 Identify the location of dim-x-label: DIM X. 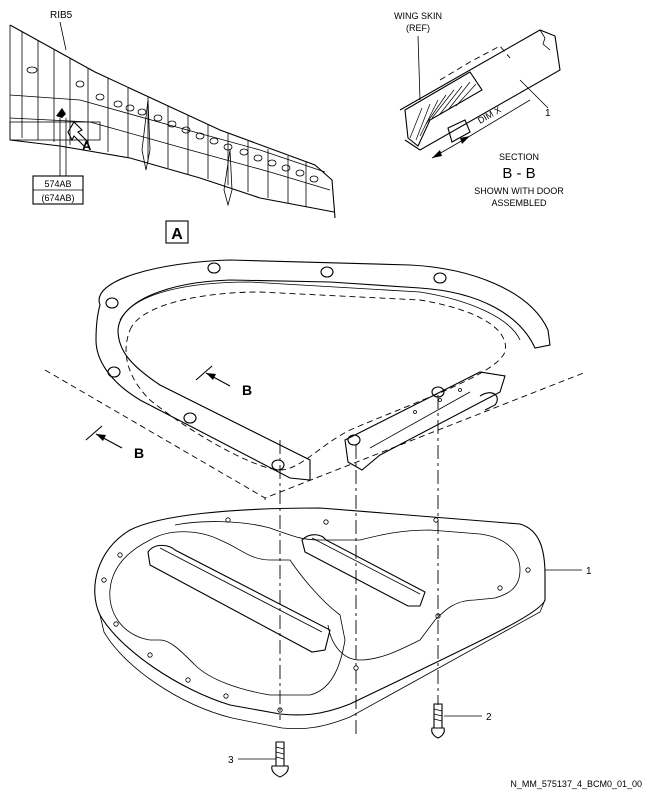
(489, 115).